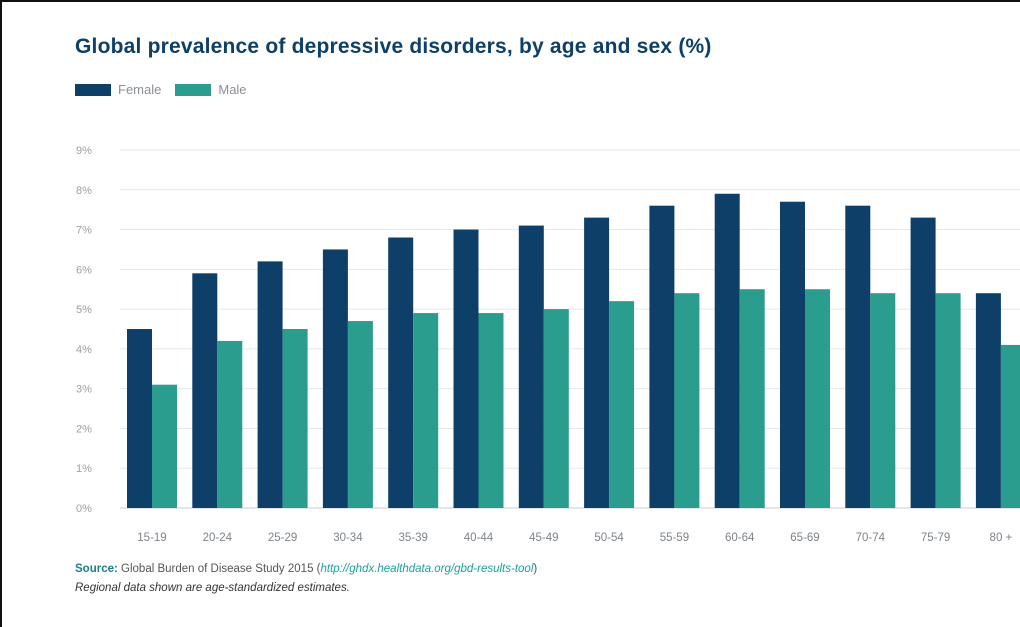 Image resolution: width=1020 pixels, height=627 pixels. What do you see at coordinates (84, 191) in the screenshot?
I see `y-tick-label: 8%` at bounding box center [84, 191].